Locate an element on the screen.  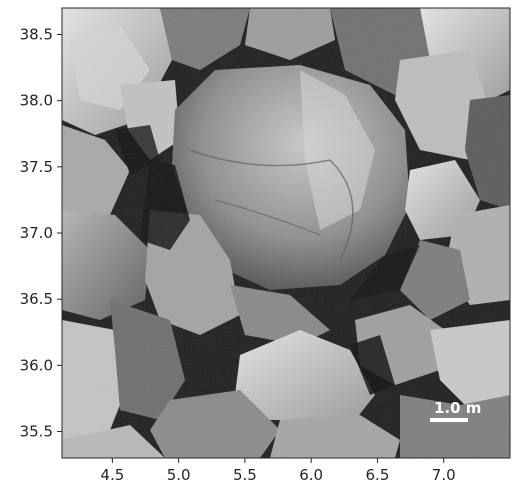
scale-bar-label: 1.0 m is located at coordinates (457, 408).